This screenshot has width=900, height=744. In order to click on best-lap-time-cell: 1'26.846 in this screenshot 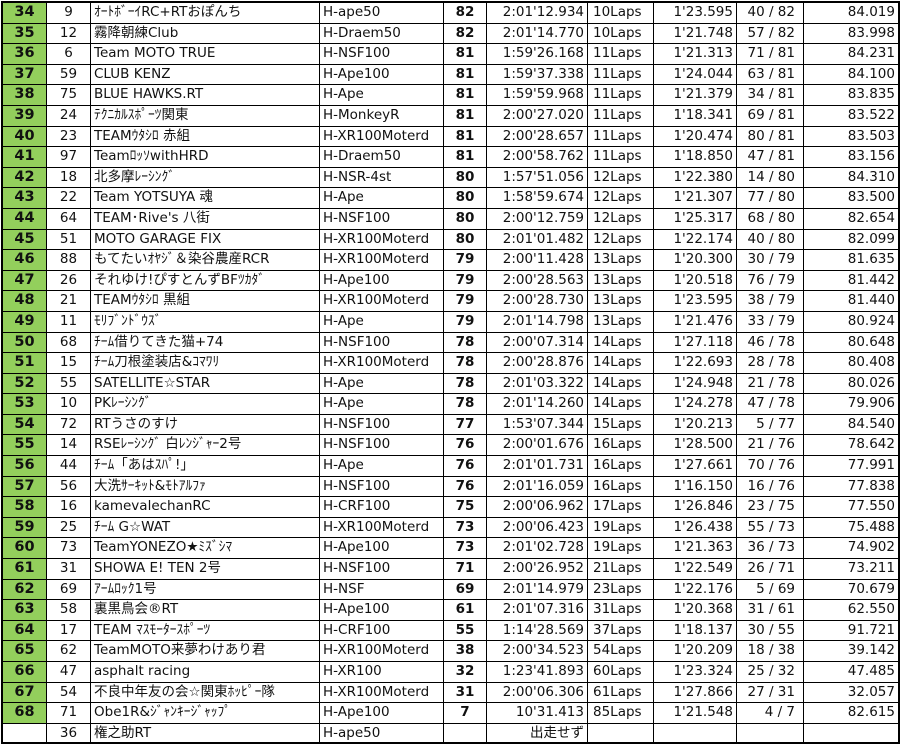, I will do `click(695, 507)`.